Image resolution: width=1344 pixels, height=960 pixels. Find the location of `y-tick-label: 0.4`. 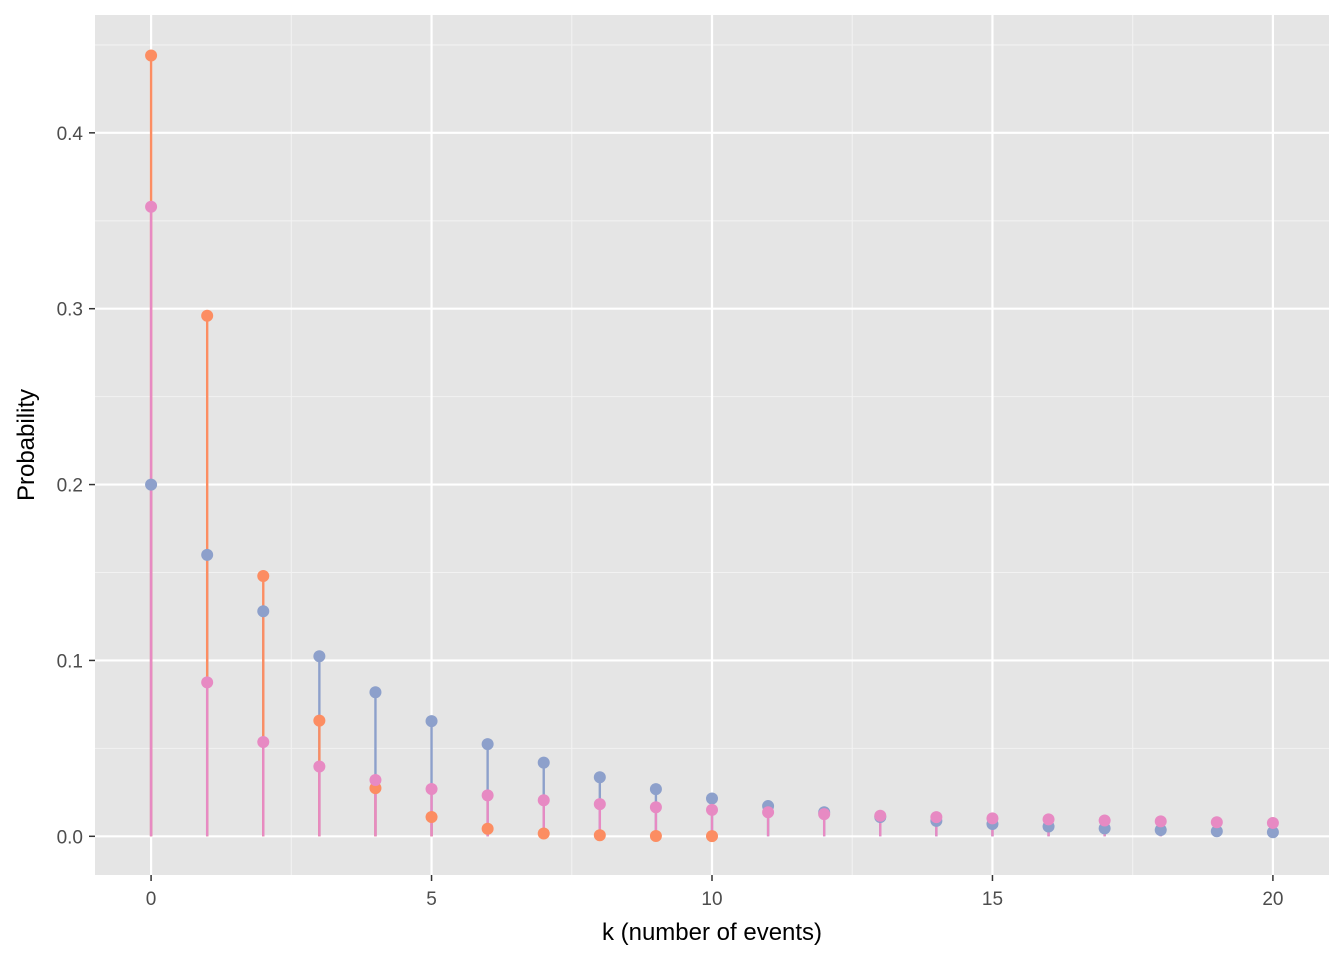

y-tick-label: 0.4 is located at coordinates (70, 134).